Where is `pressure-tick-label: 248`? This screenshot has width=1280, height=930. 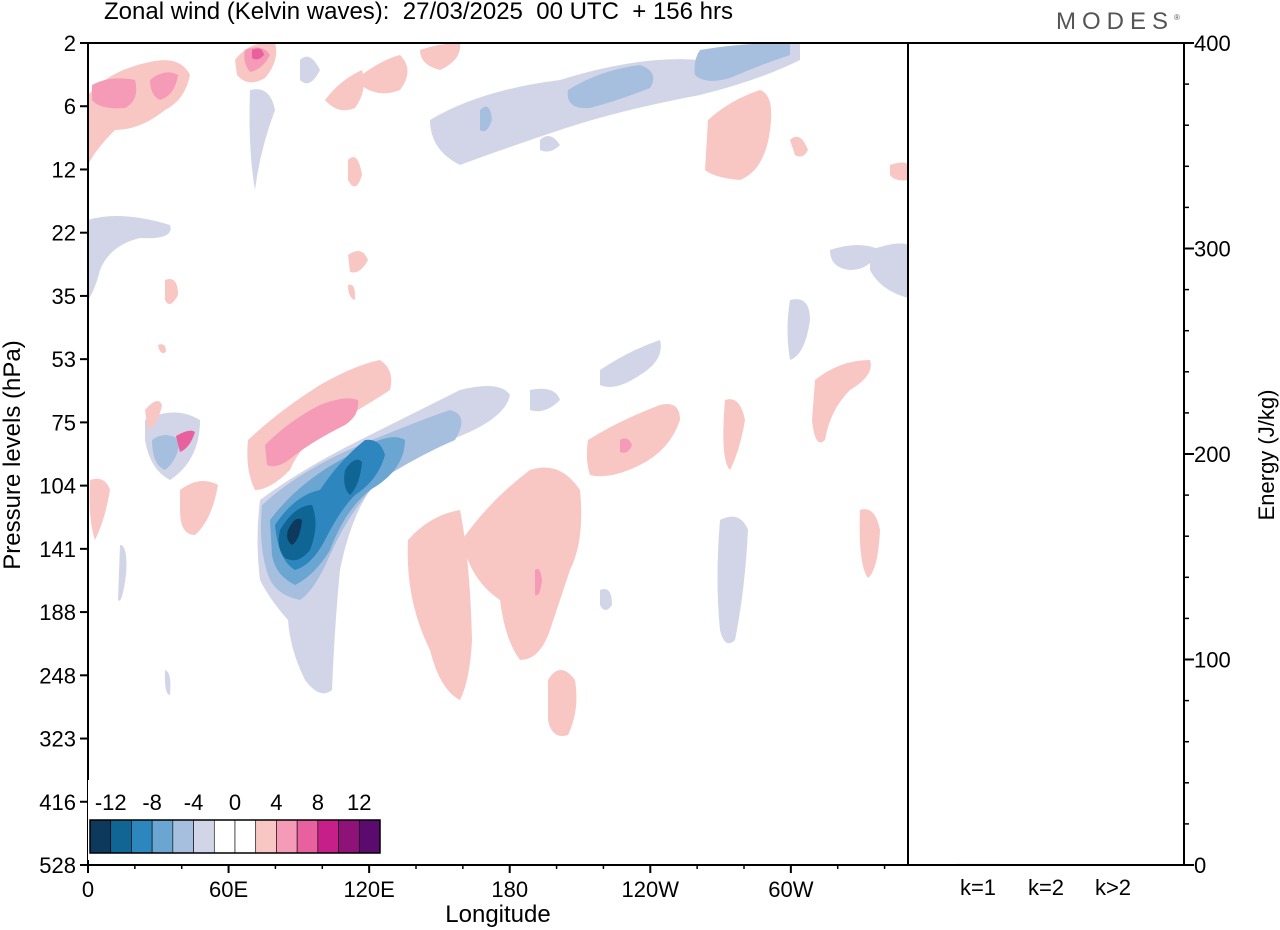
pressure-tick-label: 248 is located at coordinates (57, 675).